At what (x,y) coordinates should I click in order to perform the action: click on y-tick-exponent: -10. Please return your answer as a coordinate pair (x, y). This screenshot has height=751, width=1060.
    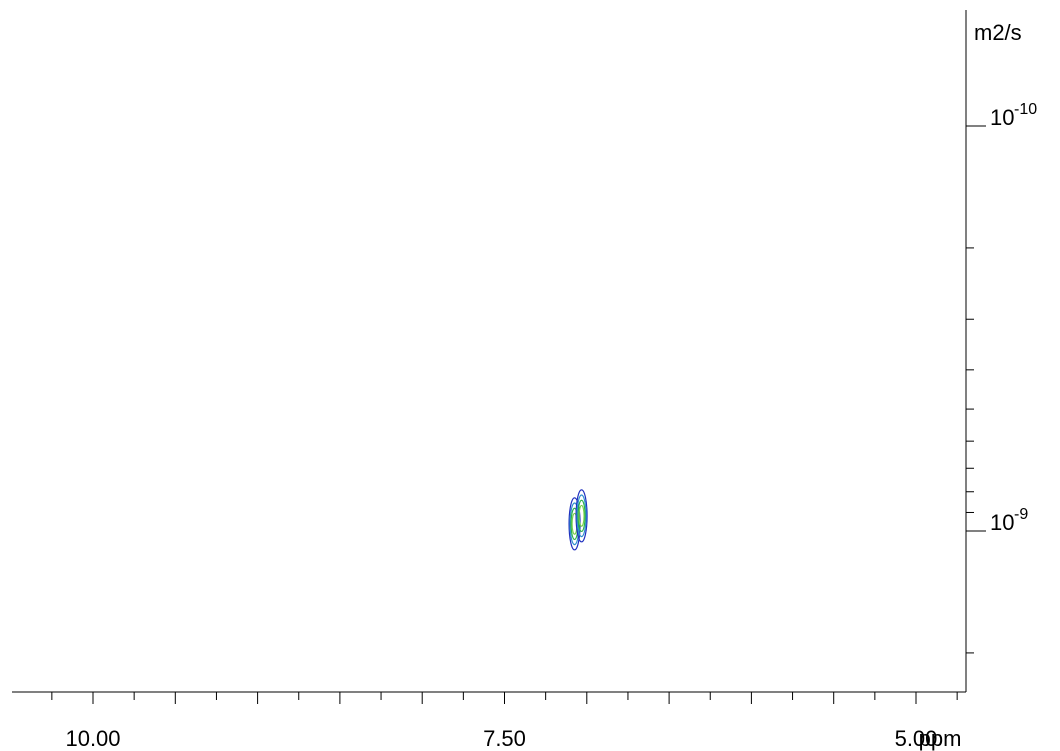
    Looking at the image, I should click on (1025, 109).